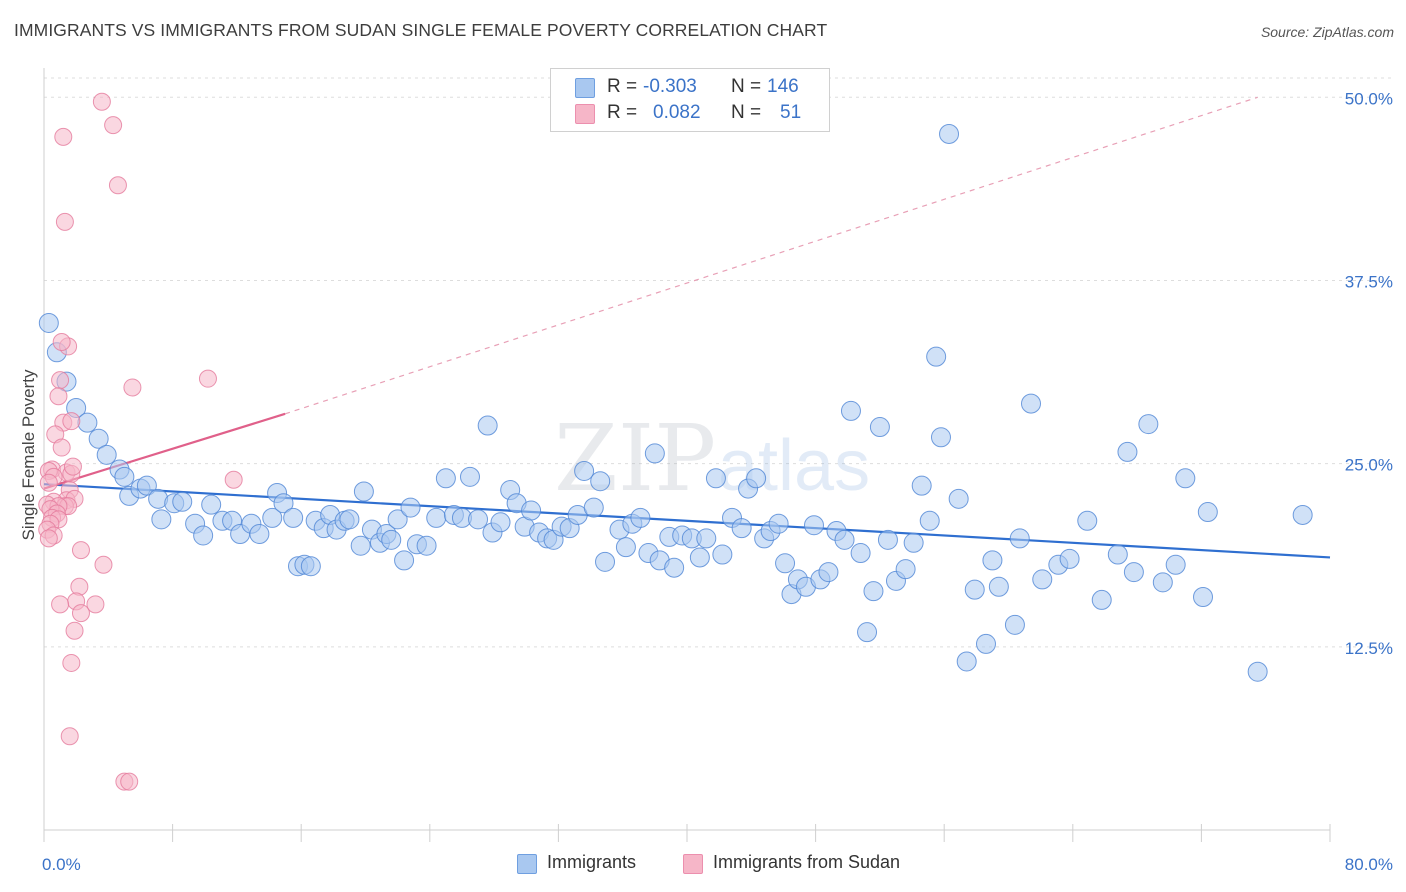 The height and width of the screenshot is (892, 1406). What do you see at coordinates (677, 112) in the screenshot?
I see `r-value: 0.082` at bounding box center [677, 112].